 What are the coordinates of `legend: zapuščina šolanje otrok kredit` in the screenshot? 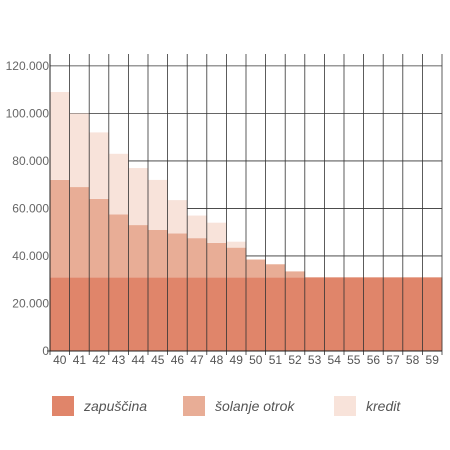 It's located at (225, 406).